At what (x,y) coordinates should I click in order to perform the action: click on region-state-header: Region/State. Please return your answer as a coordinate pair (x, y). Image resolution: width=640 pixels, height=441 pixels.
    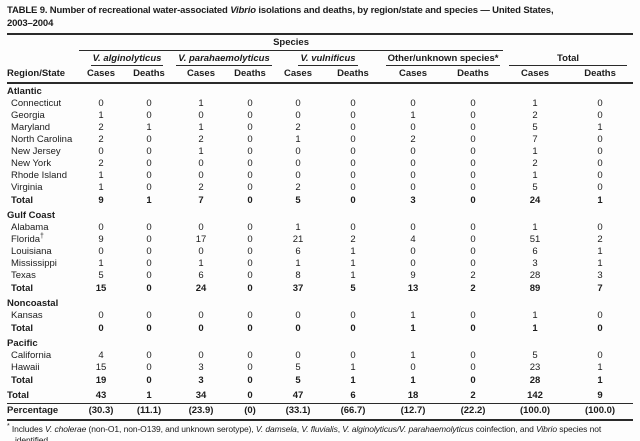
    Looking at the image, I should click on (43, 75).